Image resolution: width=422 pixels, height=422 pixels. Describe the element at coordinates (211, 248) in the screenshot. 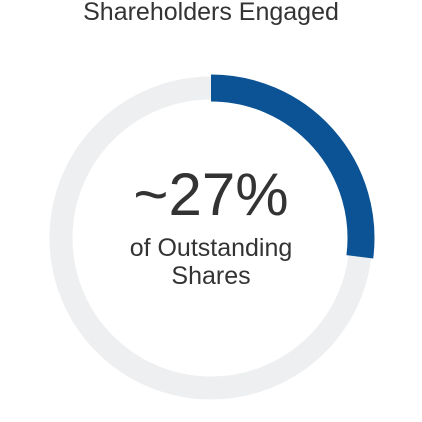

I see `center-text: of Outstanding` at that location.